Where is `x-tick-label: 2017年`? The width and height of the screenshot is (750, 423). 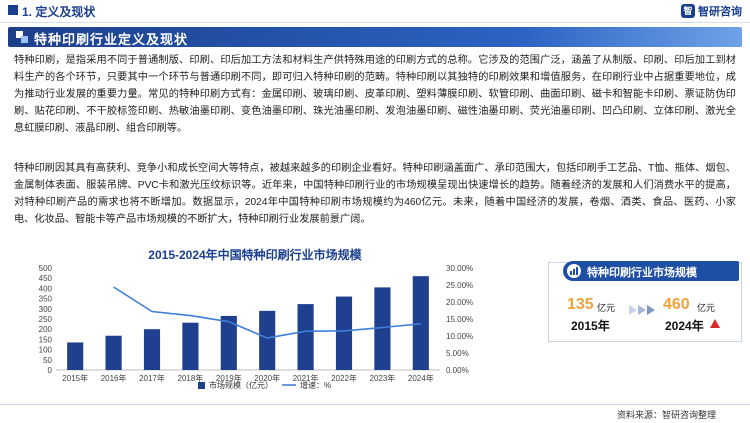
x-tick-label: 2017年 is located at coordinates (152, 378).